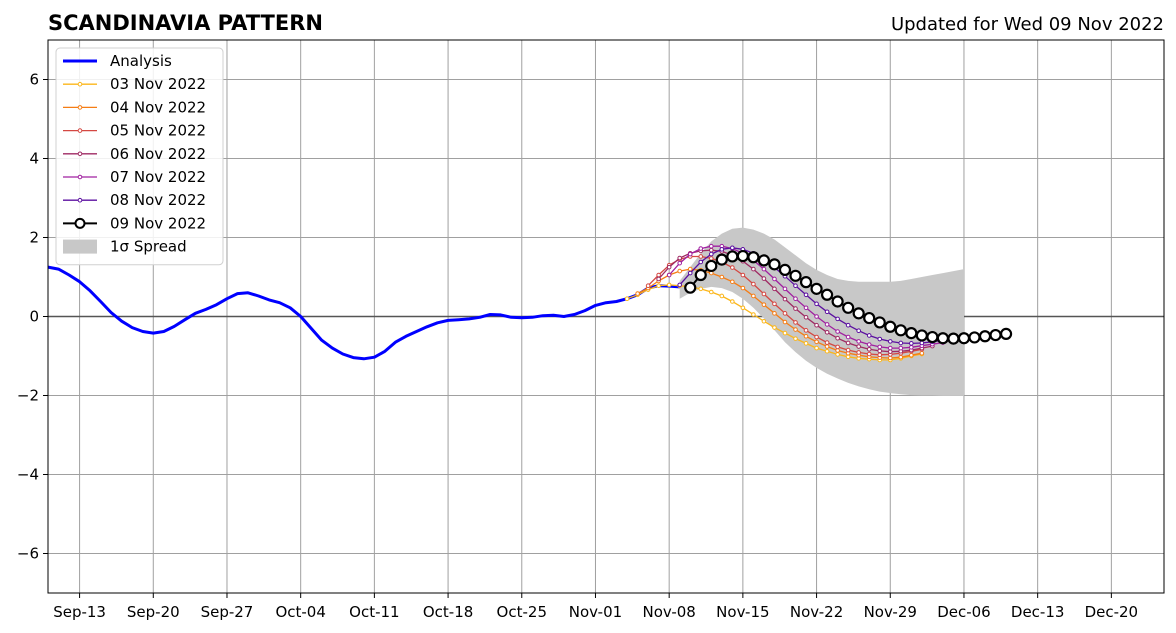  I want to click on x-tick-label: Sep-13, so click(79, 612).